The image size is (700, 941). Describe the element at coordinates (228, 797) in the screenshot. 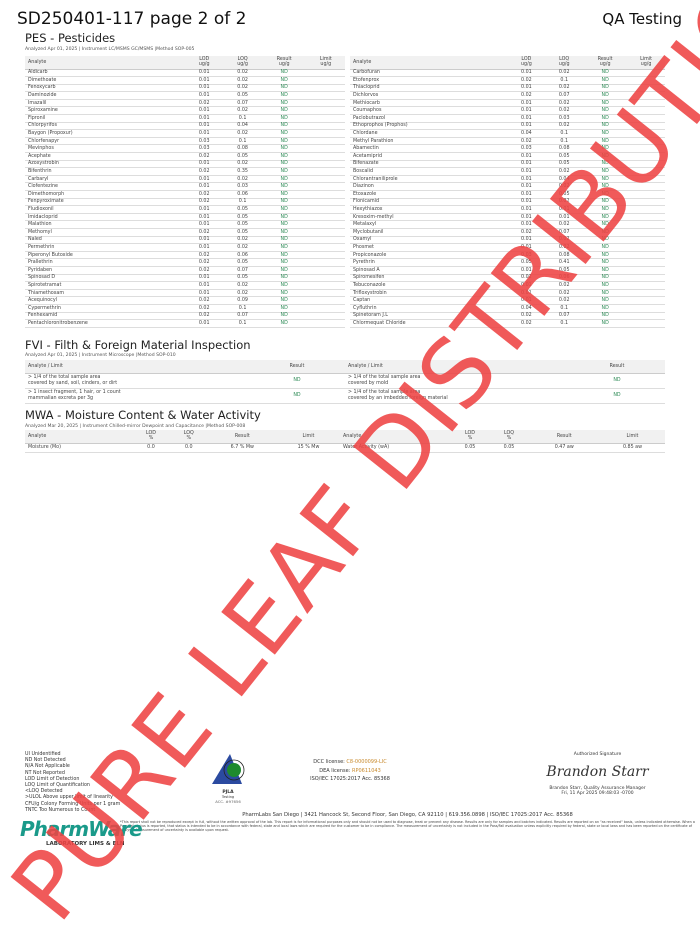

I see `pjla-sub: Testing` at that location.